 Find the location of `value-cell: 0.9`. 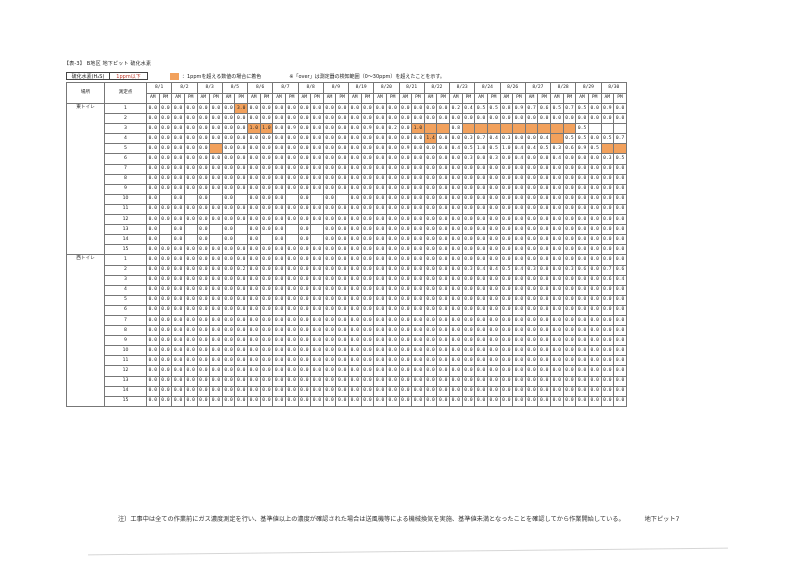

value-cell: 0.9 is located at coordinates (291, 129).